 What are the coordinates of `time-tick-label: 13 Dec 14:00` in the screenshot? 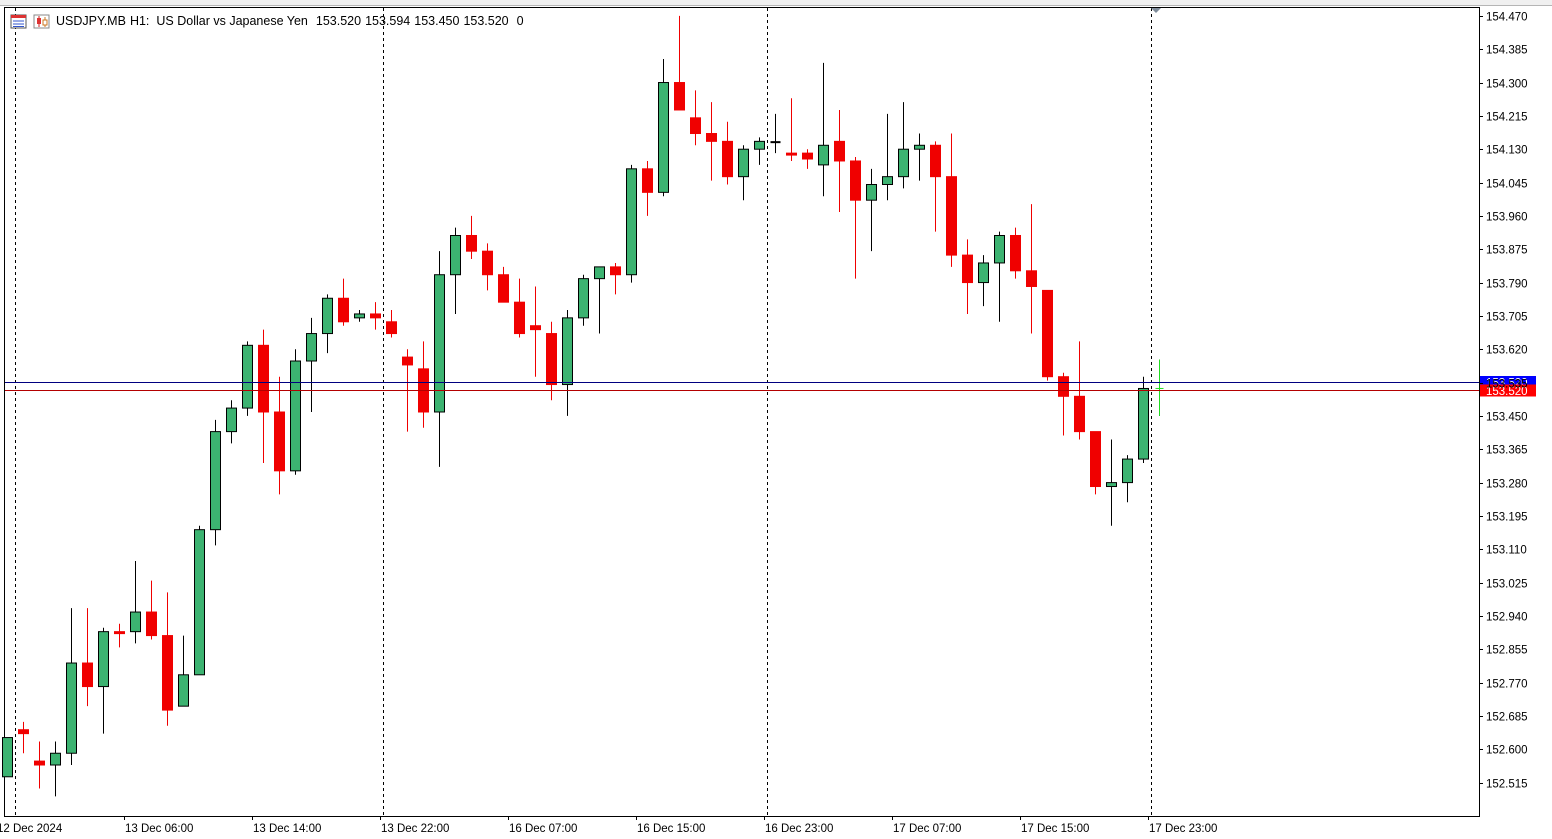 It's located at (287, 829).